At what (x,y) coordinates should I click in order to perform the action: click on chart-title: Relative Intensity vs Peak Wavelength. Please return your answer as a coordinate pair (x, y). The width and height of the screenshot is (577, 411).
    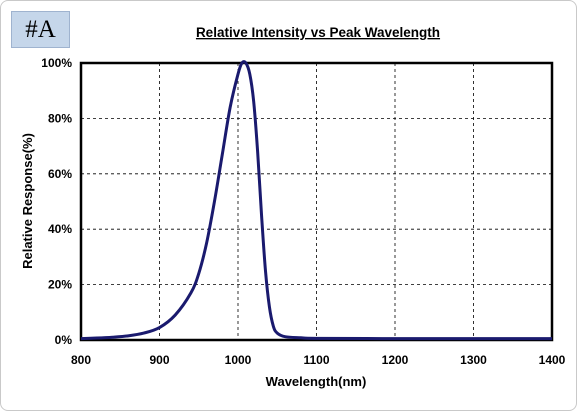
    Looking at the image, I should click on (318, 32).